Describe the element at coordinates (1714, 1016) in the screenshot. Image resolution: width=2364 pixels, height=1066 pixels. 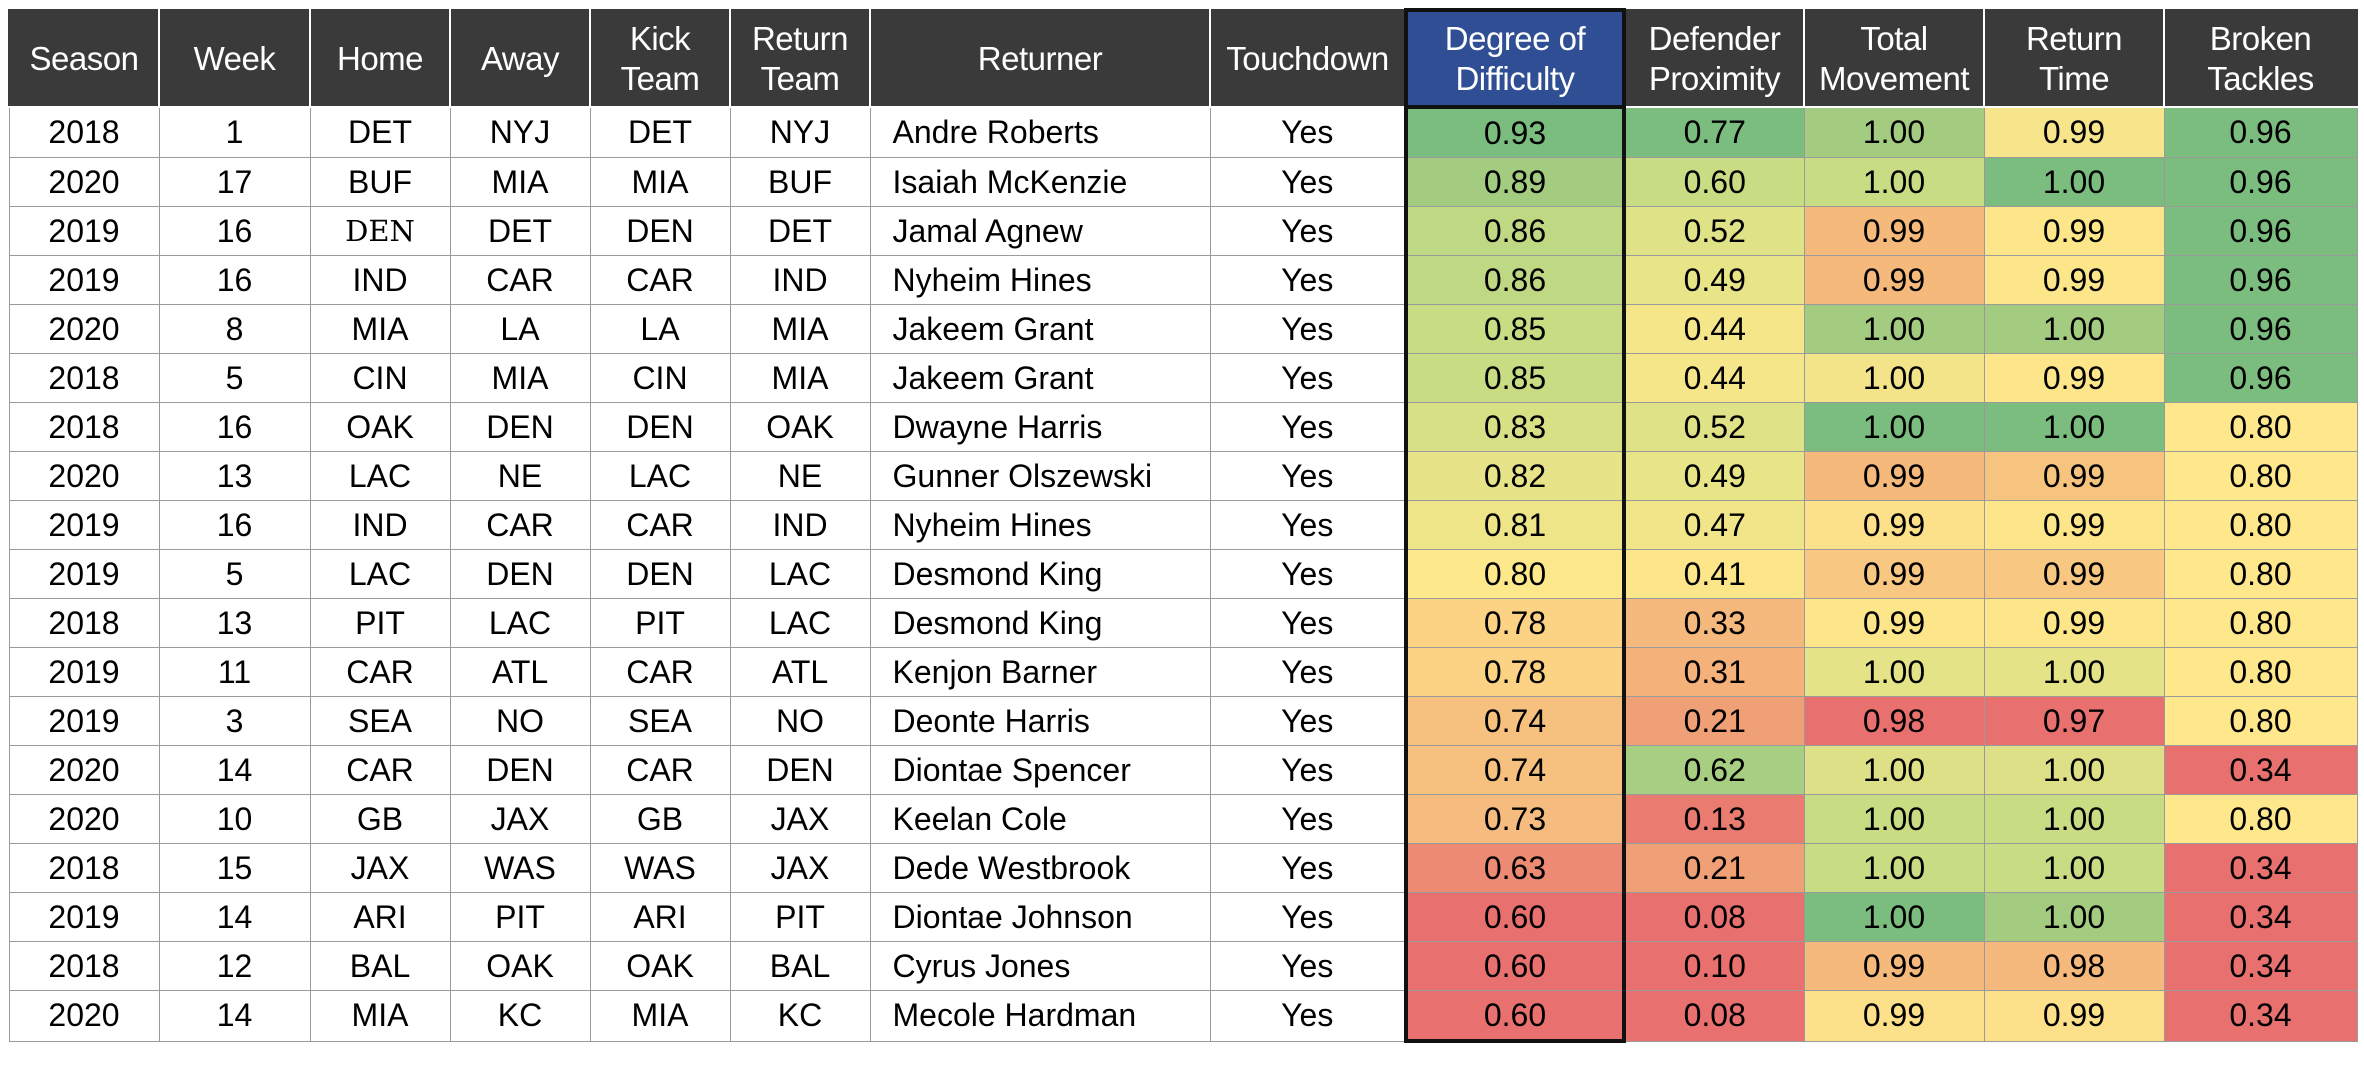
I see `cell-defender-proximity: 0.08` at that location.